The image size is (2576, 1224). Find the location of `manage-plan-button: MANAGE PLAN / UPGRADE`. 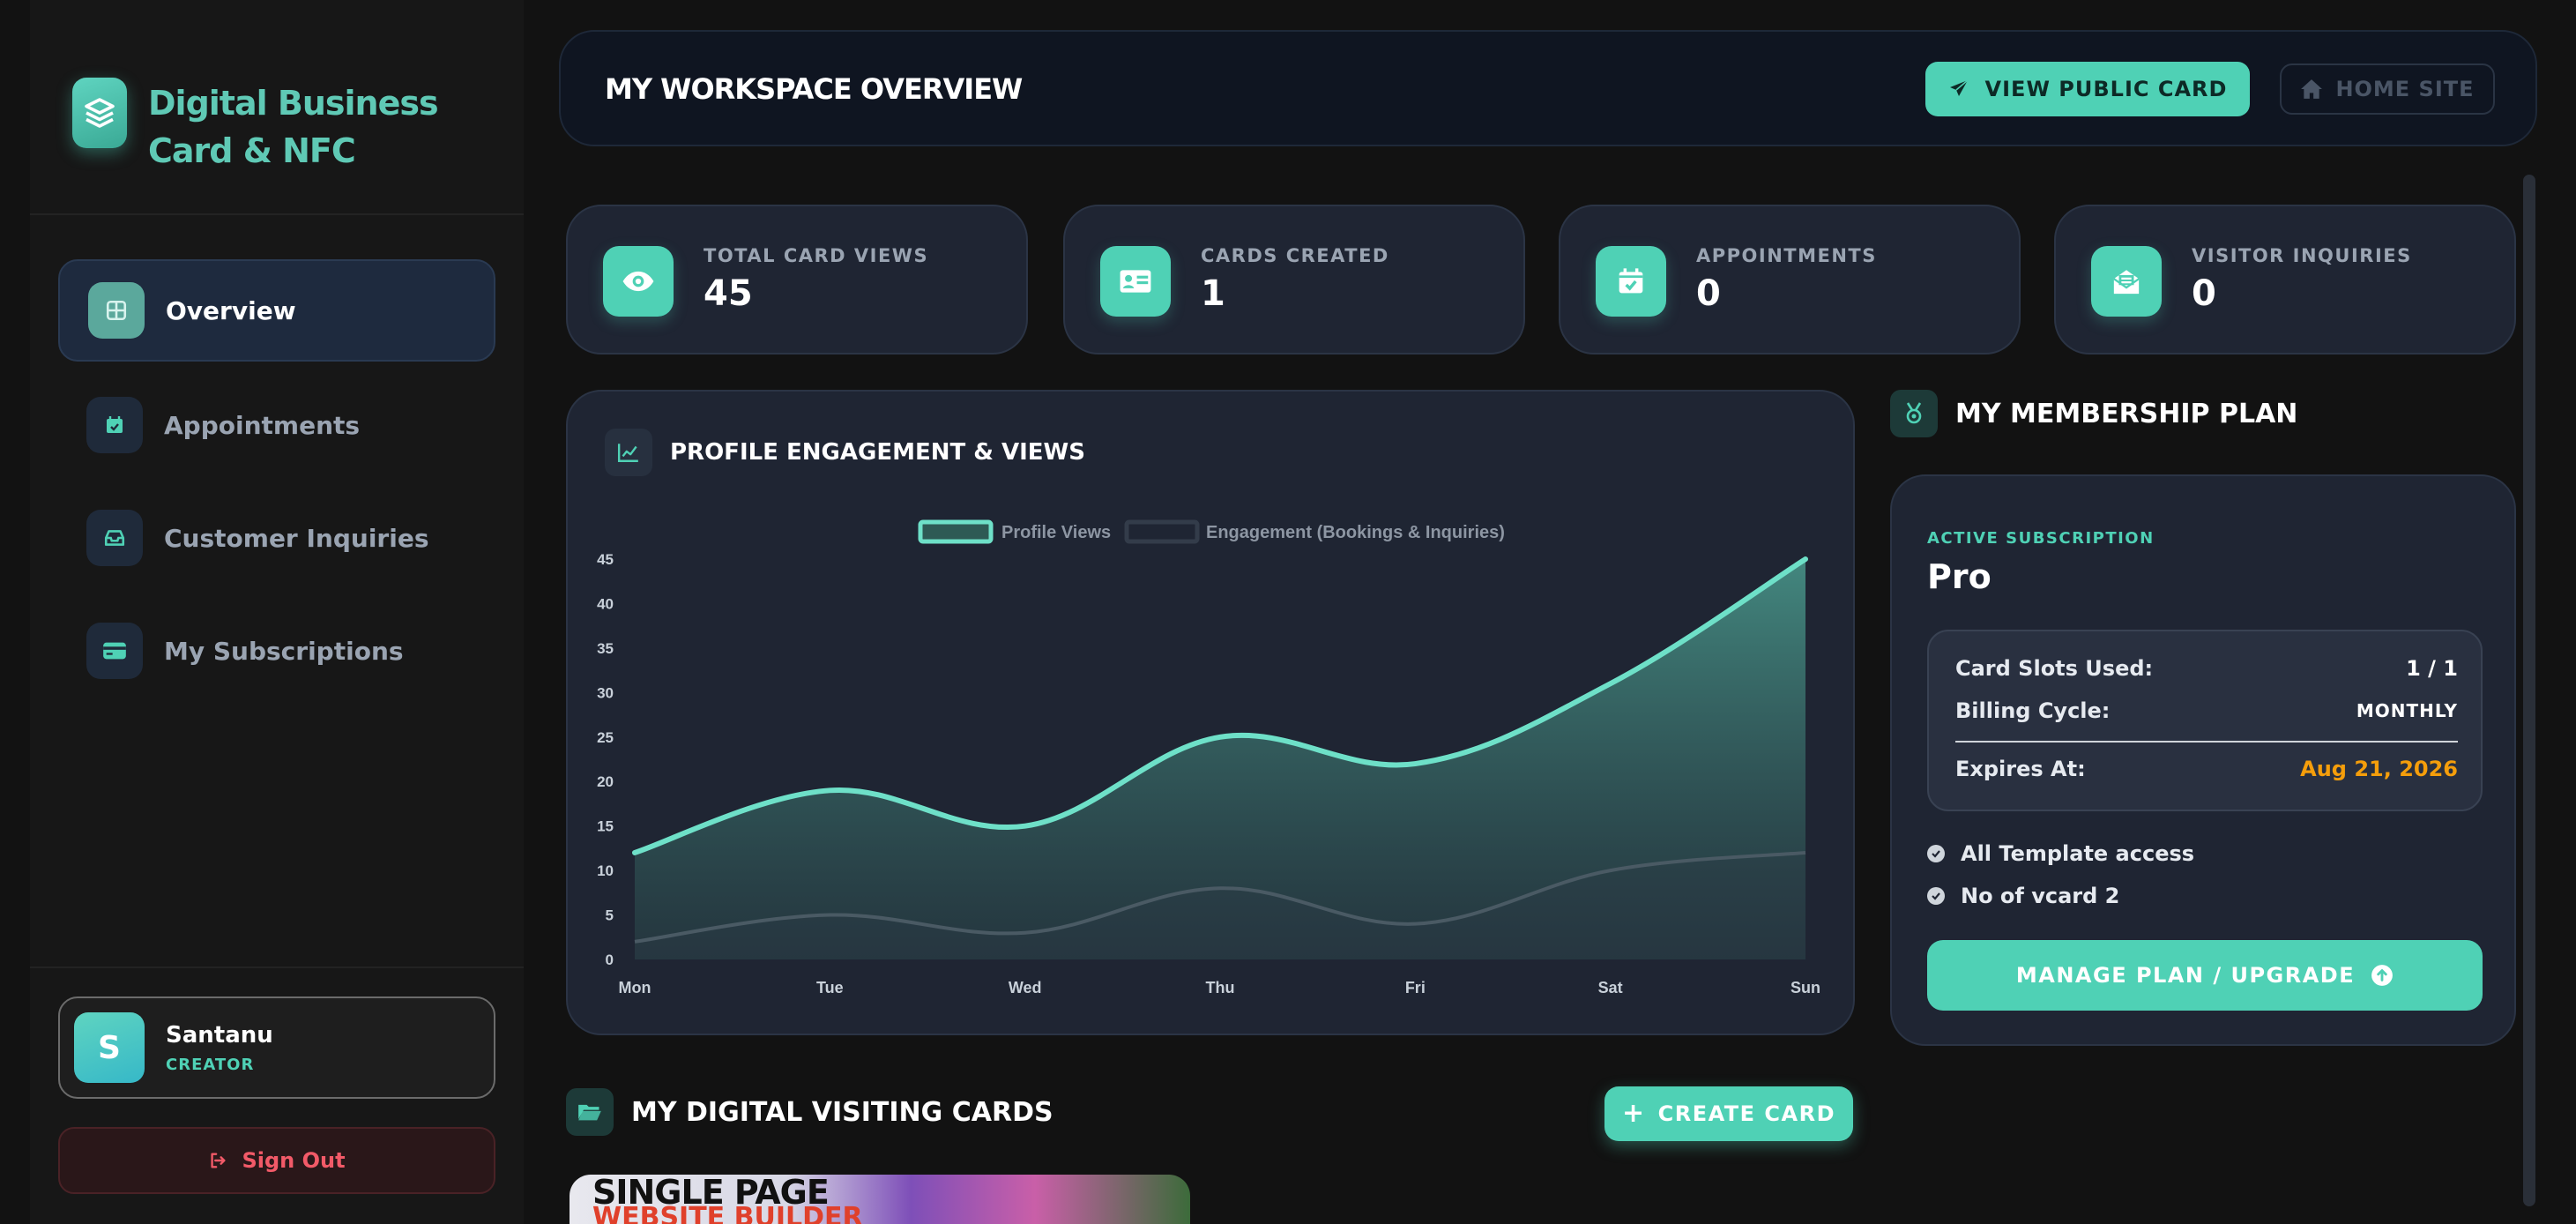

manage-plan-button: MANAGE PLAN / UPGRADE is located at coordinates (2205, 975).